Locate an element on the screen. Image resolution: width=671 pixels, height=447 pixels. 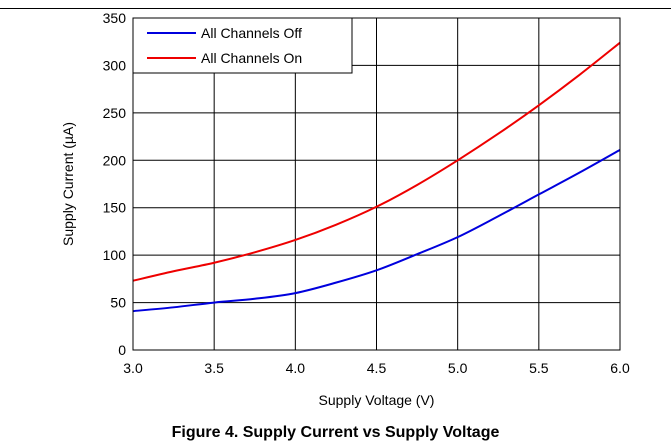
y-tick-label: 0 is located at coordinates (122, 350).